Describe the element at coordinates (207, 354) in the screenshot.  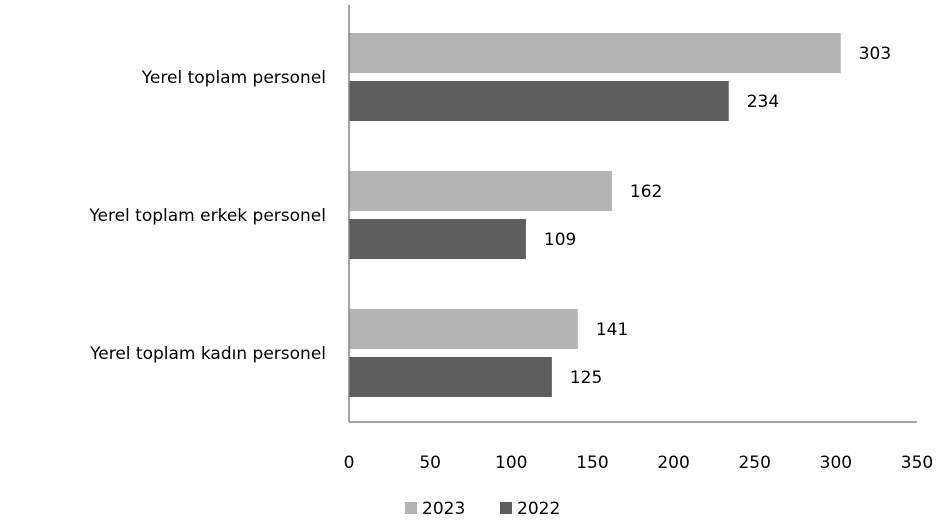
I see `category-label-yerel-toplam-kad-n-personel: Yerel toplam kadın personel` at that location.